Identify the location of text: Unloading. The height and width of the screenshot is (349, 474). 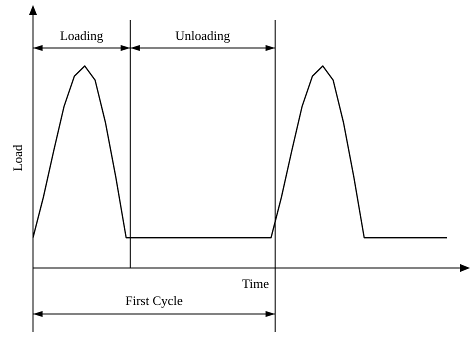
(203, 35).